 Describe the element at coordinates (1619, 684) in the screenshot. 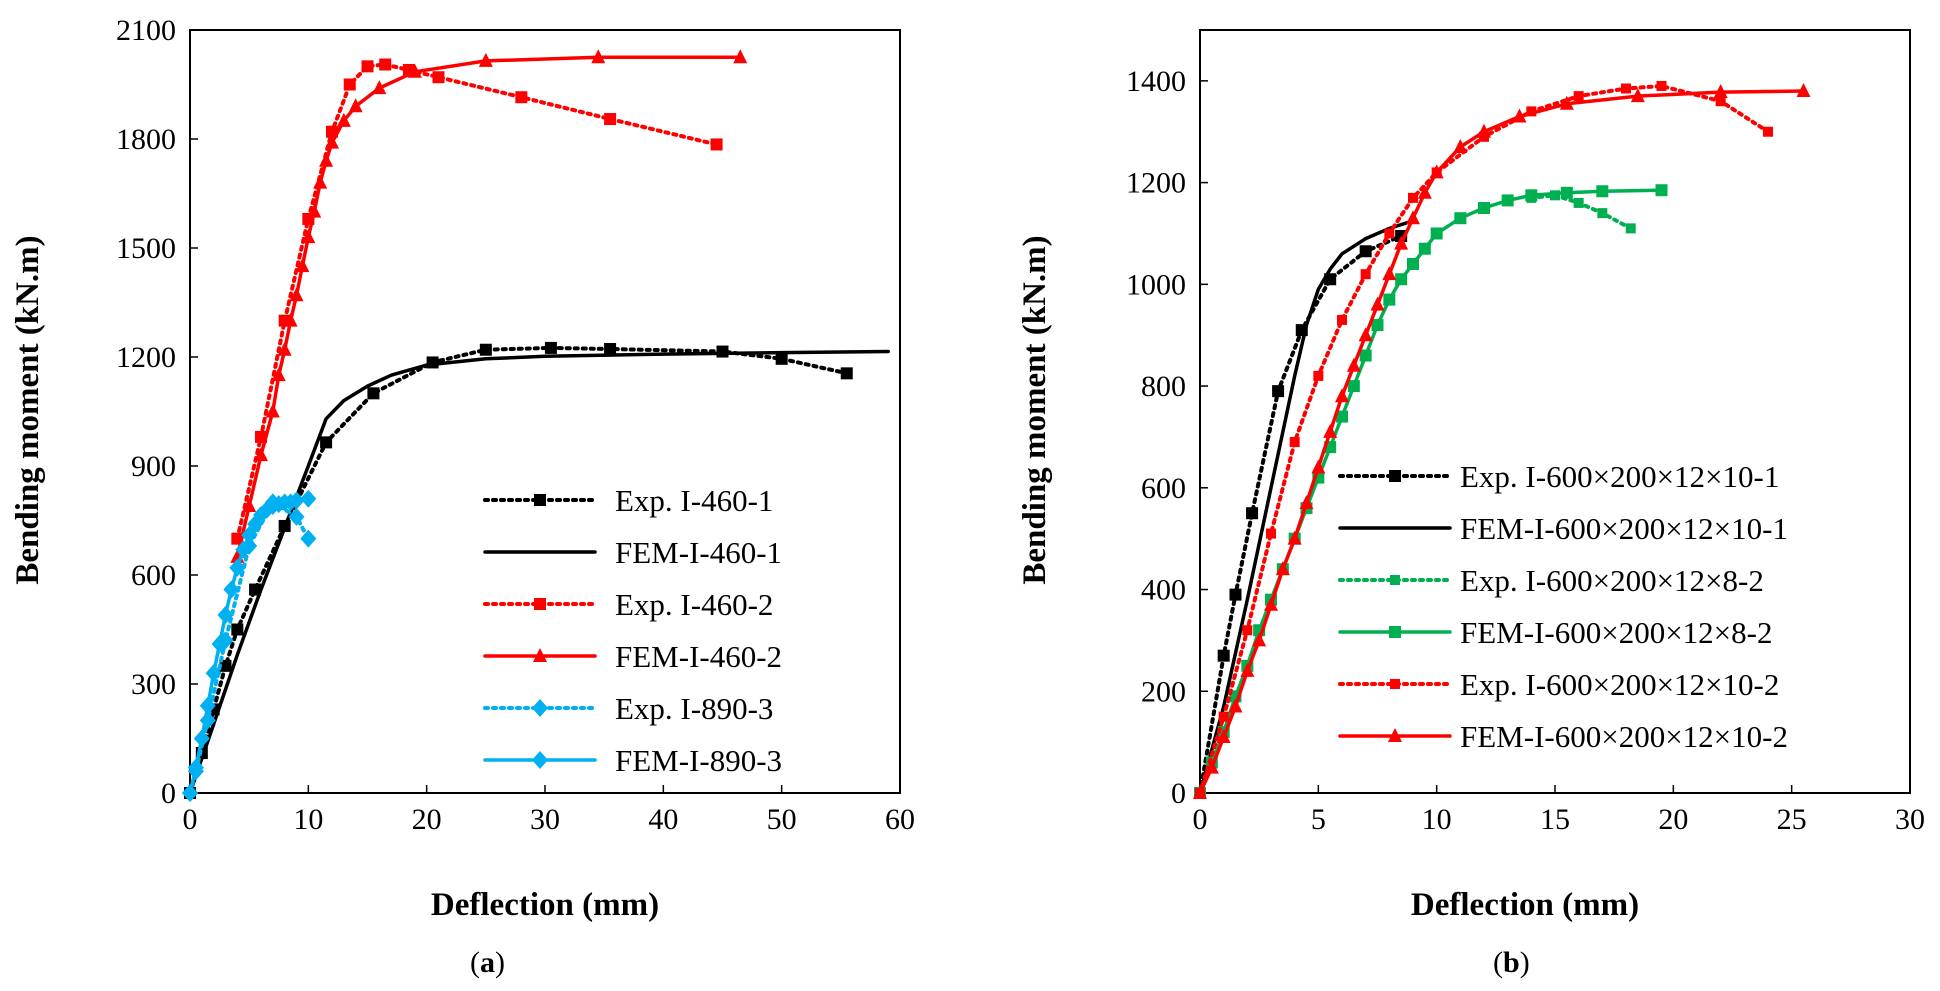

I see `legend-label-b-4: Exp. I-600×200×12×10-2` at that location.